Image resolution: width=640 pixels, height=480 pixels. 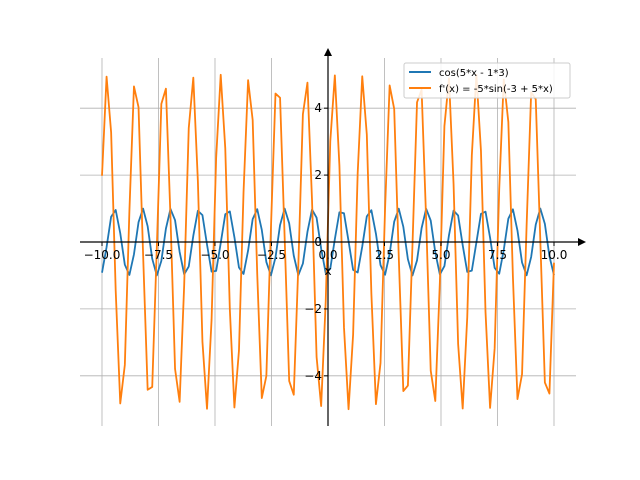 I want to click on legend-box, so click(x=487, y=80).